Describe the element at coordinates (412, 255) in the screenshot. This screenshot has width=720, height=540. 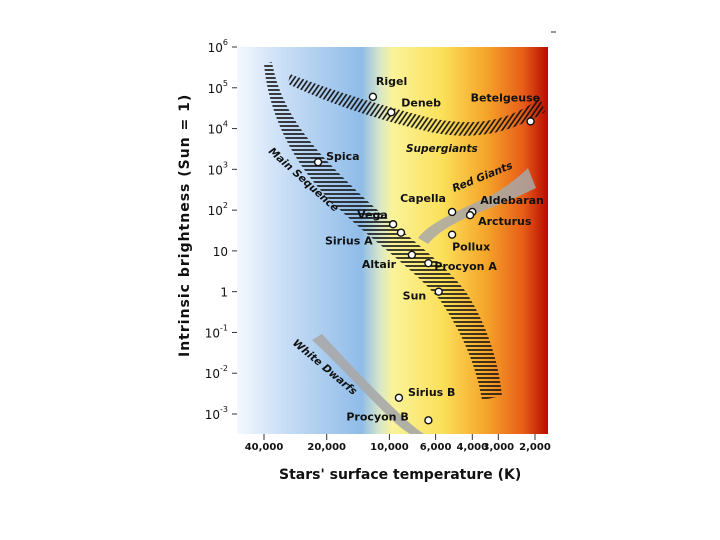
I see `star-point-altair` at that location.